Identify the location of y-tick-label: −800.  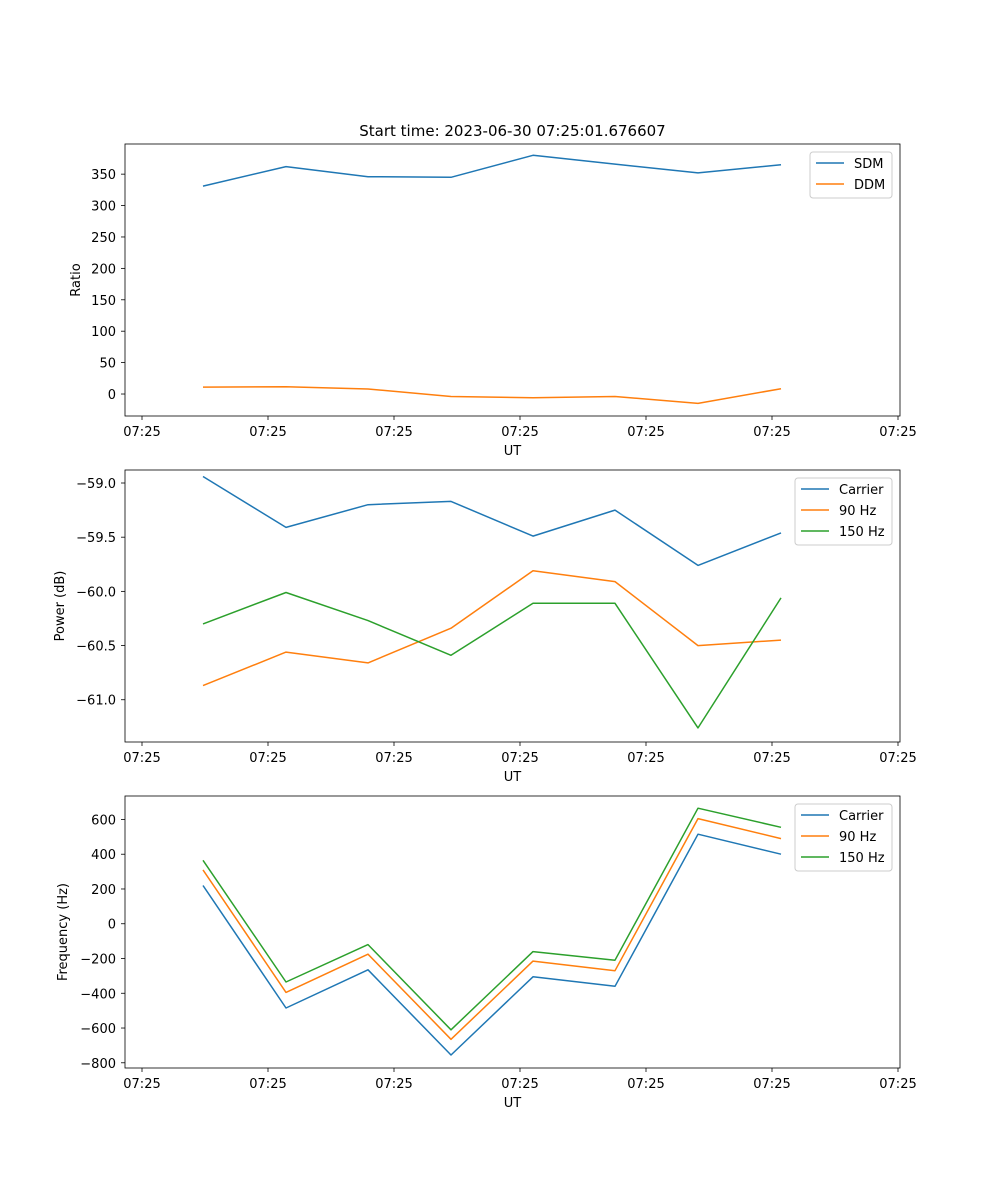
(98, 1064).